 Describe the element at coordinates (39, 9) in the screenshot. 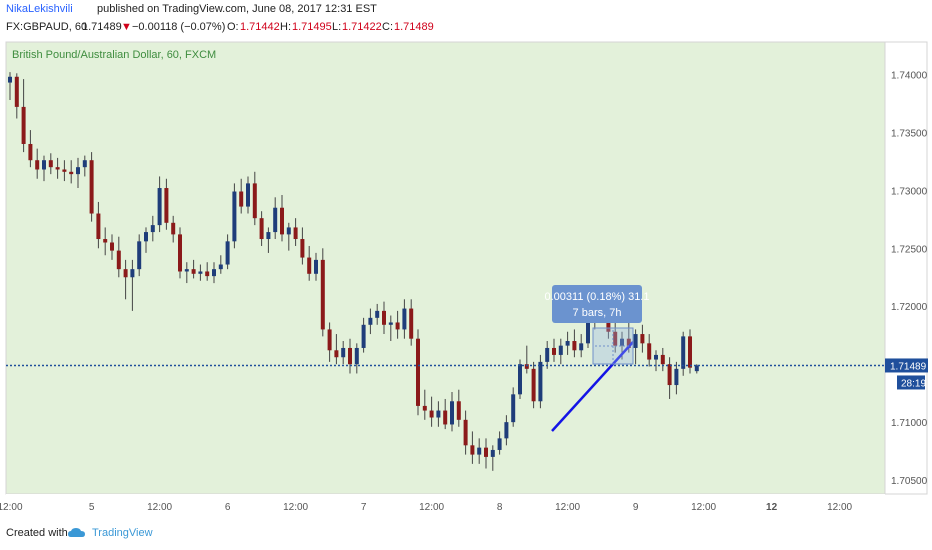

I see `author-link: NikaLekishvili` at that location.